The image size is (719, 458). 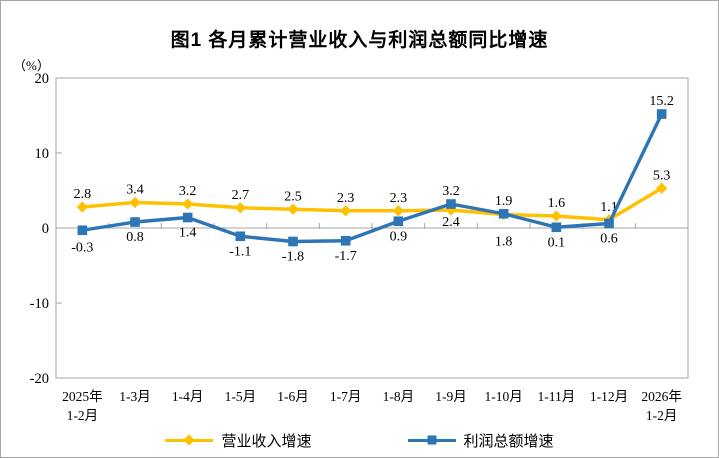 I want to click on y-axis-label: -20, so click(x=39, y=379).